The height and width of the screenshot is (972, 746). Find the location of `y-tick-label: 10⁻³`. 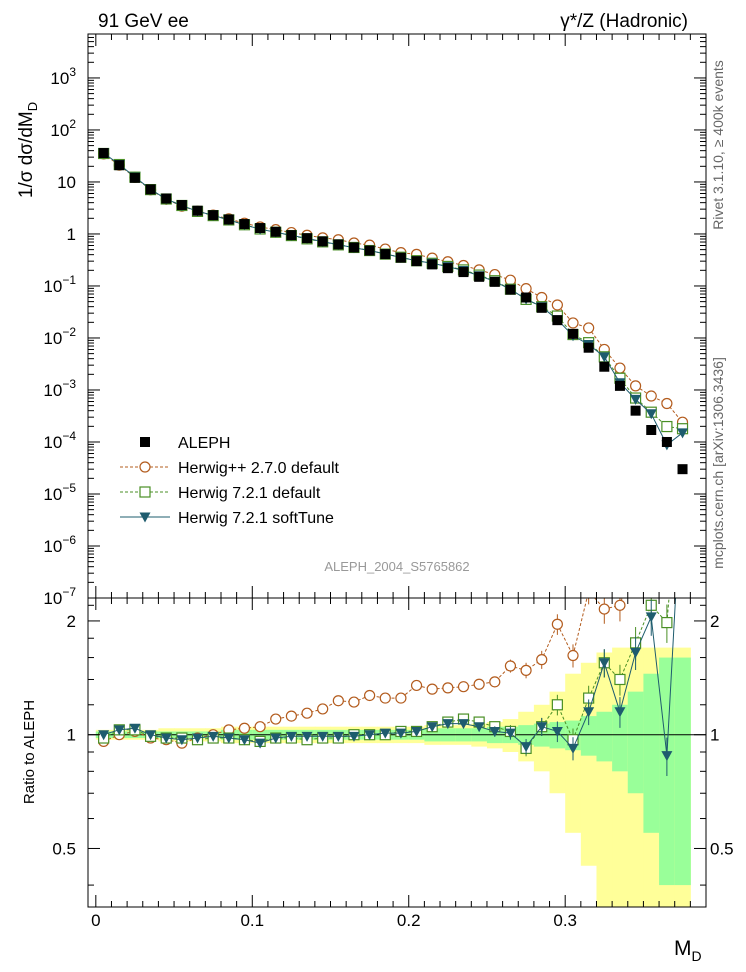

y-tick-label: 10⁻³ is located at coordinates (59, 388).